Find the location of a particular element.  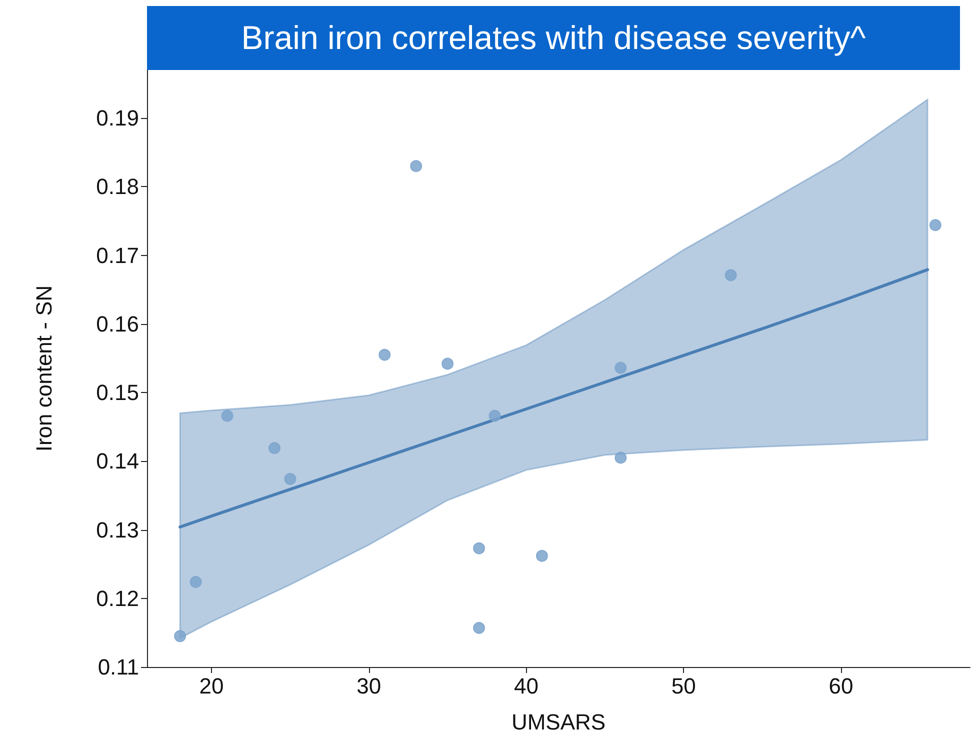

y-tick-label: 0.15 is located at coordinates (117, 393).